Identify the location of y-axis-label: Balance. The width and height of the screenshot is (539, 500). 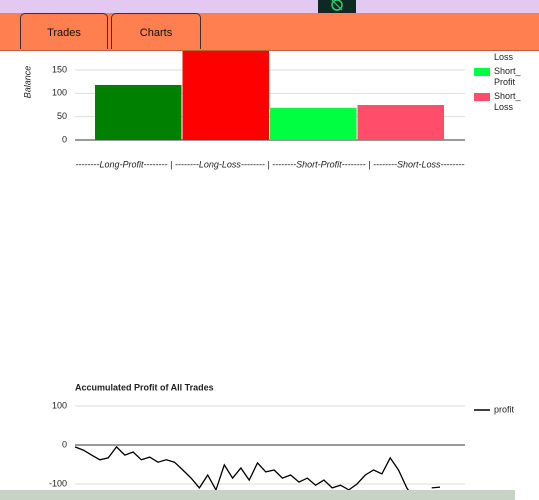
(27, 82).